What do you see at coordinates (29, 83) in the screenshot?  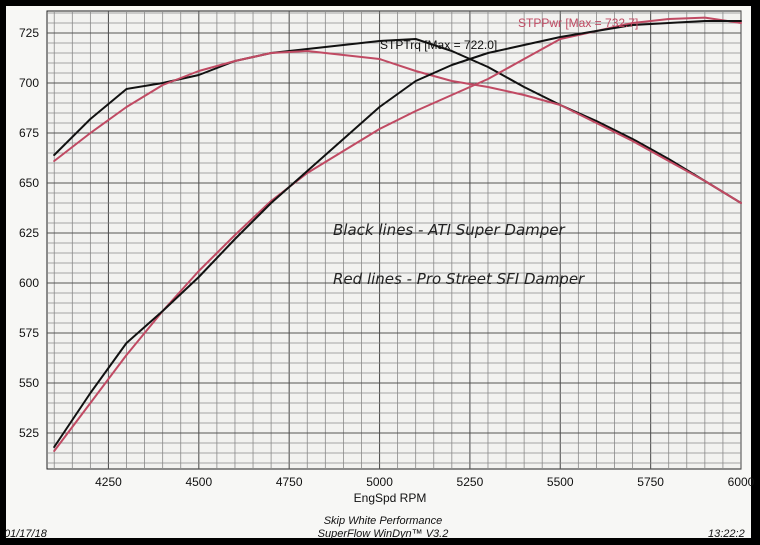 I see `y-tick-label: 700` at bounding box center [29, 83].